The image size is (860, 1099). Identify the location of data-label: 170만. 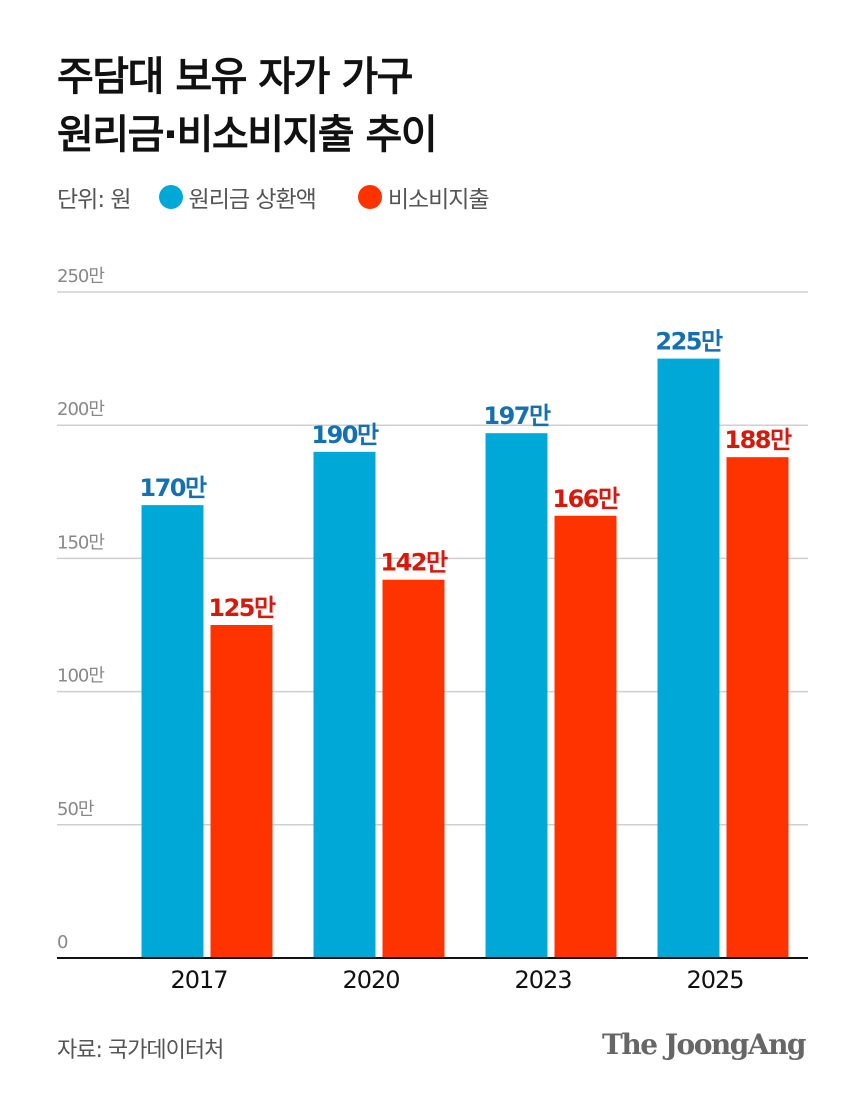
(173, 488).